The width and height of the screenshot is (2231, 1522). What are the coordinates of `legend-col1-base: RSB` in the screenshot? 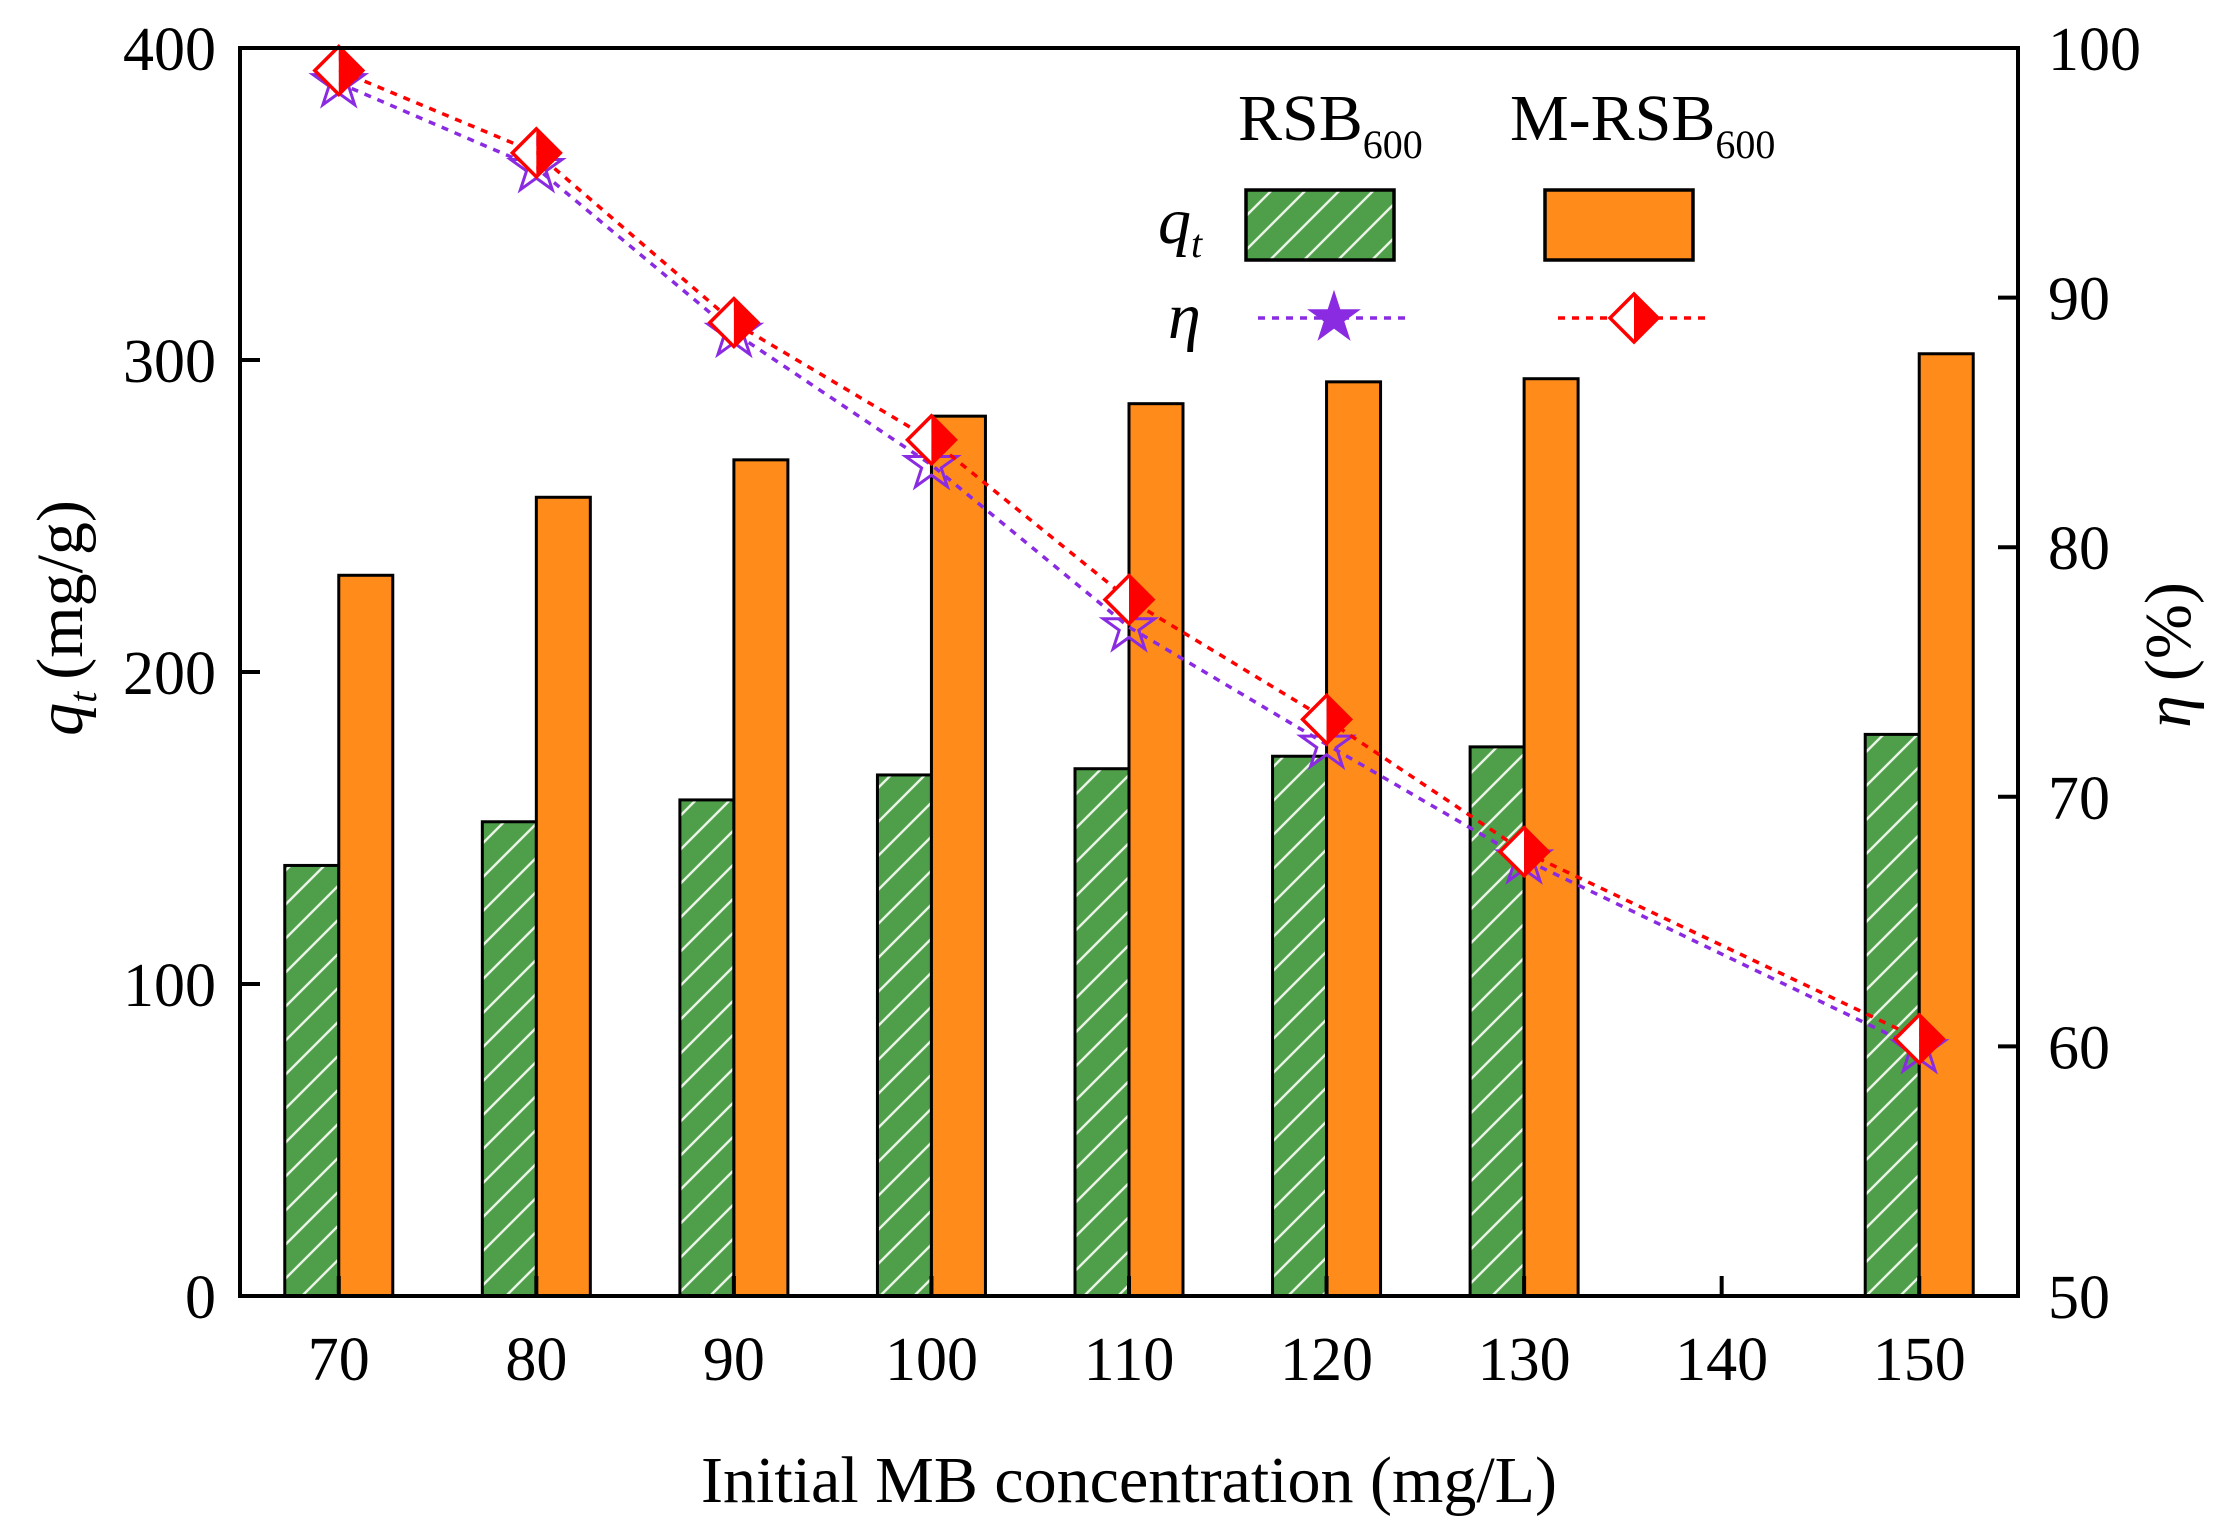 It's located at (1300, 118).